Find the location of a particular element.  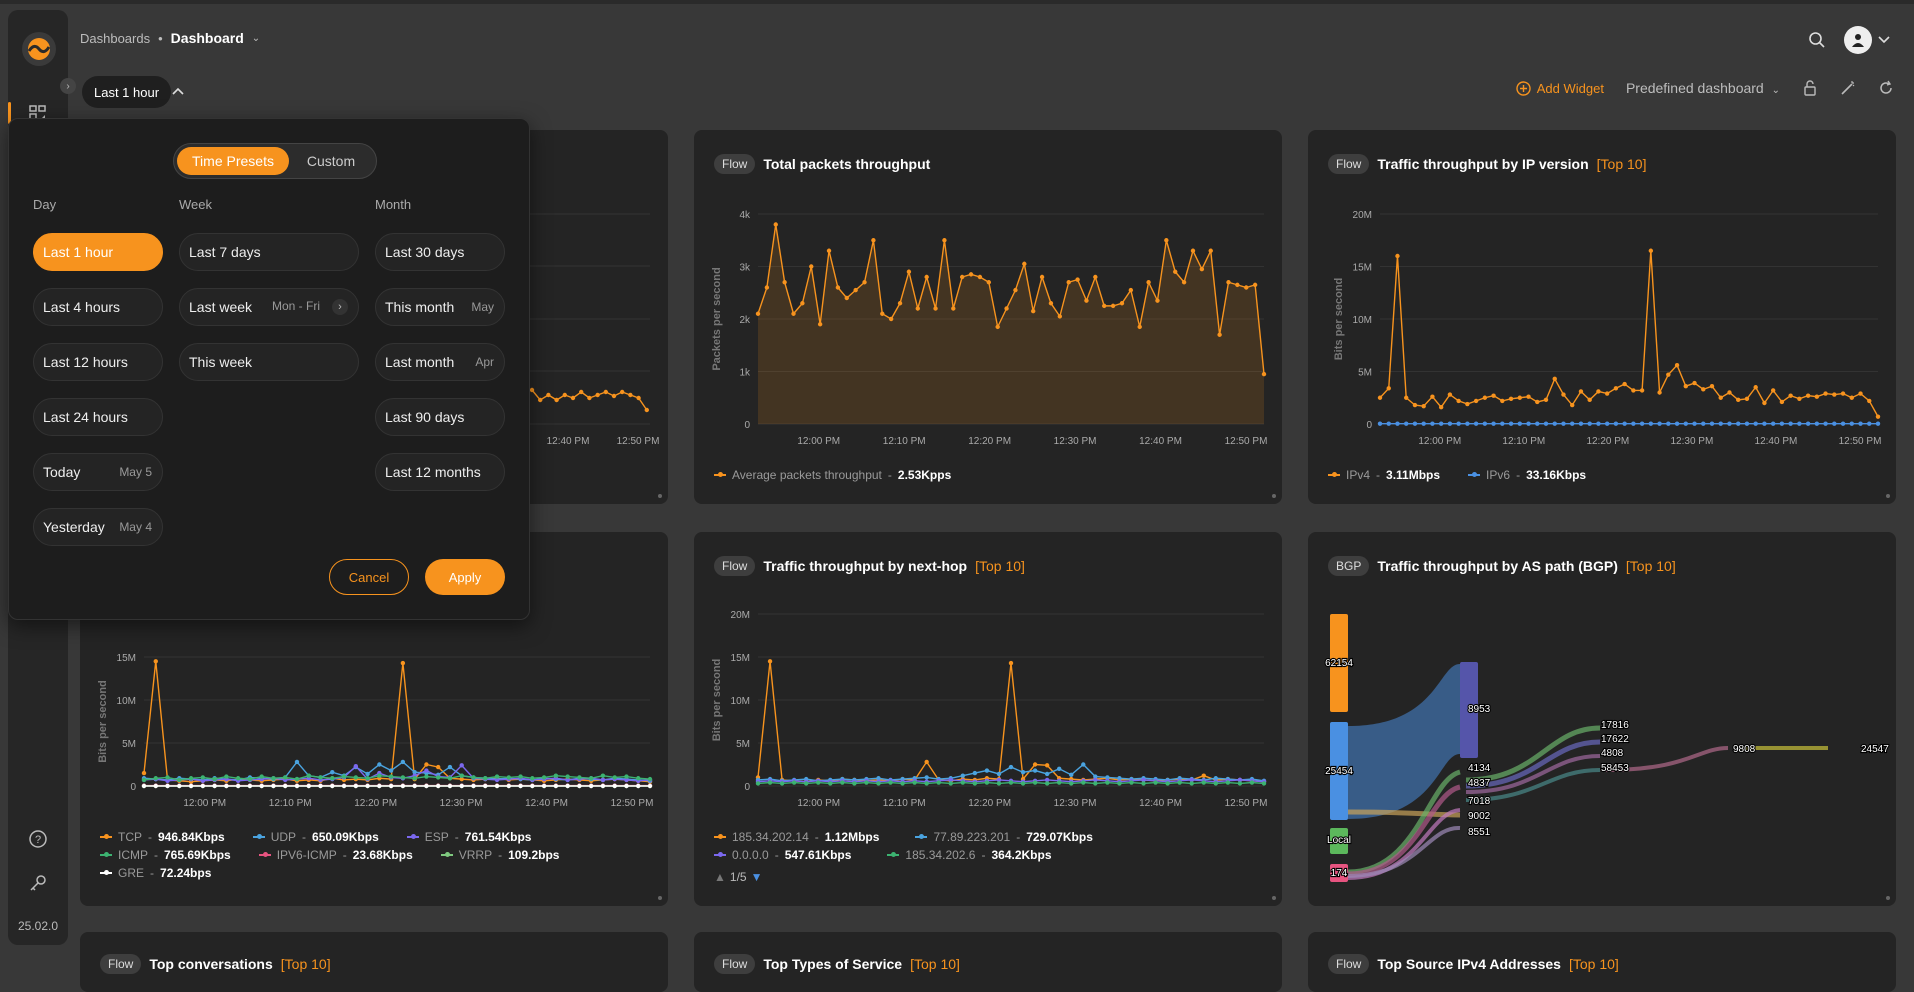

widget-title-text: Traffic throughput by next-hop is located at coordinates (865, 566).